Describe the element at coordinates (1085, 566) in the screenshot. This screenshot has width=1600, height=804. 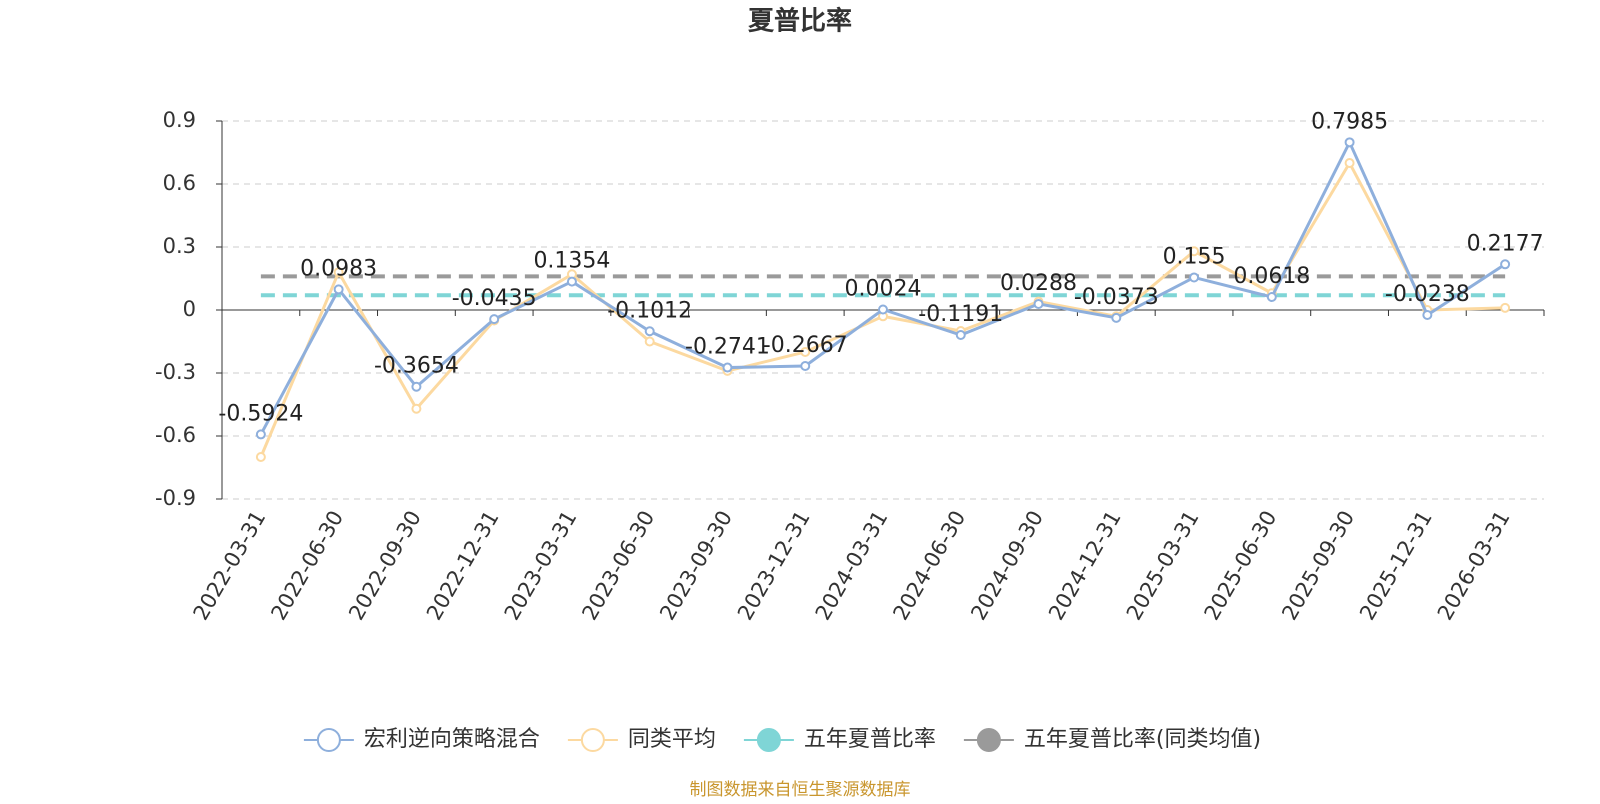
I see `x-tick-label: 2024-12-31` at that location.